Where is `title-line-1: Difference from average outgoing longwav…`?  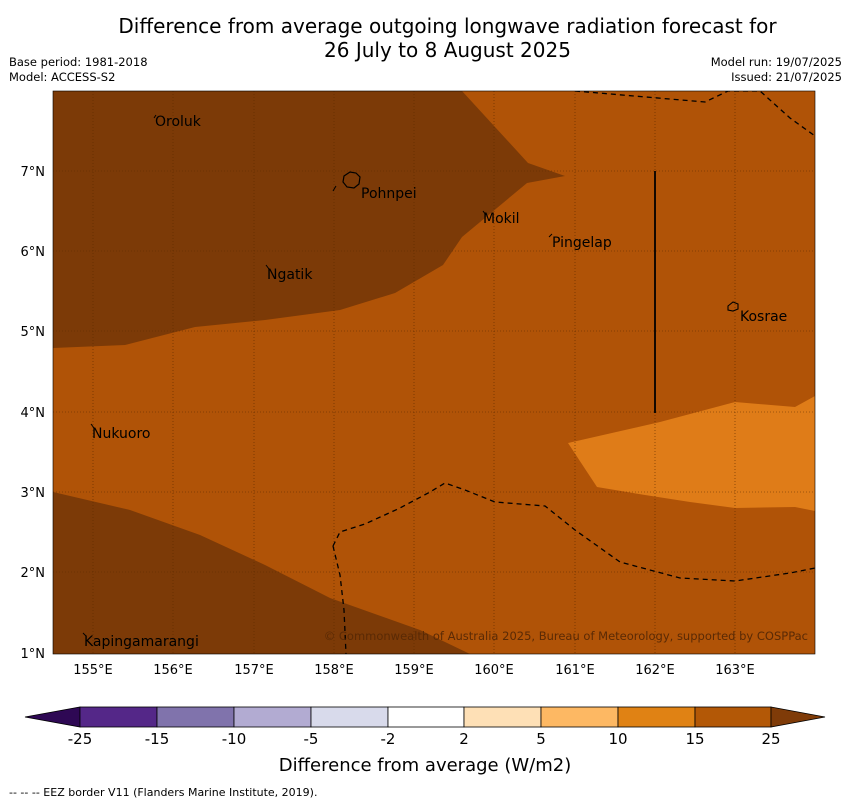 title-line-1: Difference from average outgoing longwav… is located at coordinates (447, 26).